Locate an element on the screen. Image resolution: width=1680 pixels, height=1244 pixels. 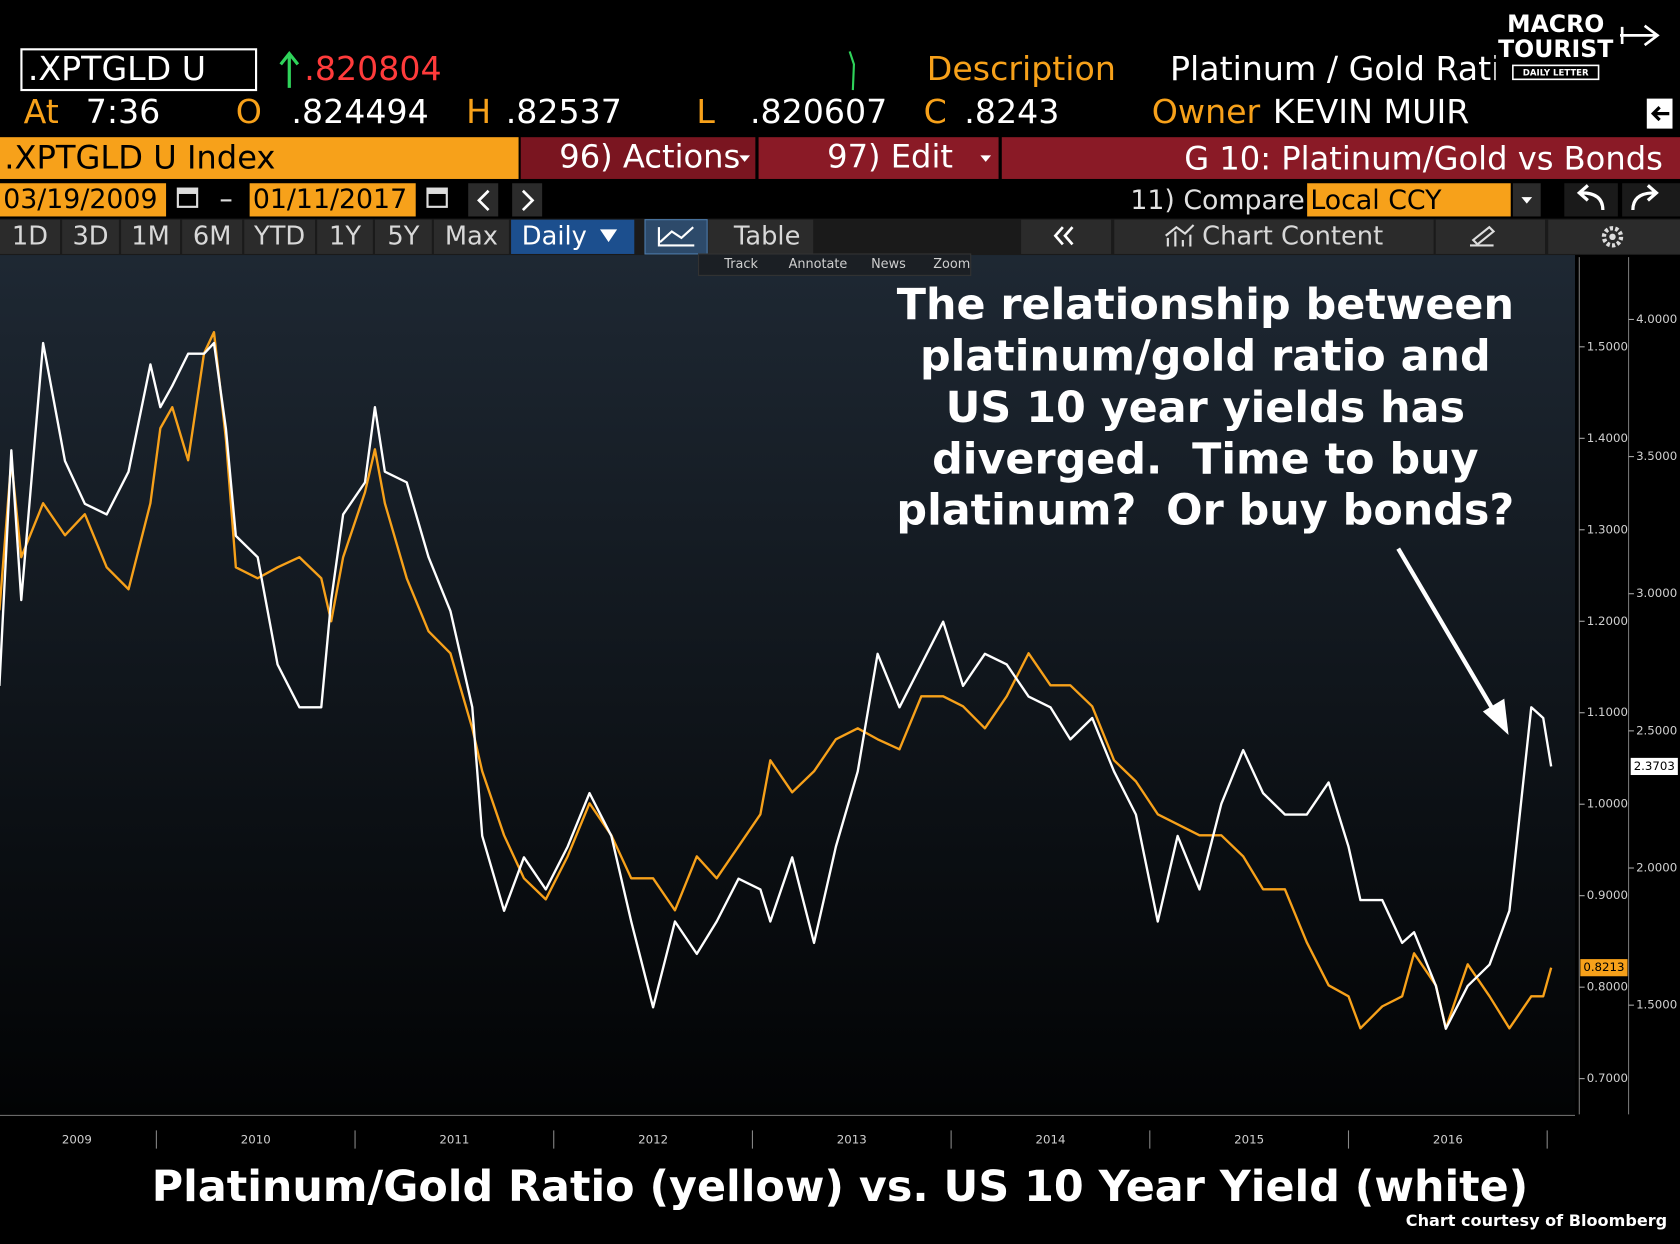
ticker: .XPTGLD U is located at coordinates (117, 68).